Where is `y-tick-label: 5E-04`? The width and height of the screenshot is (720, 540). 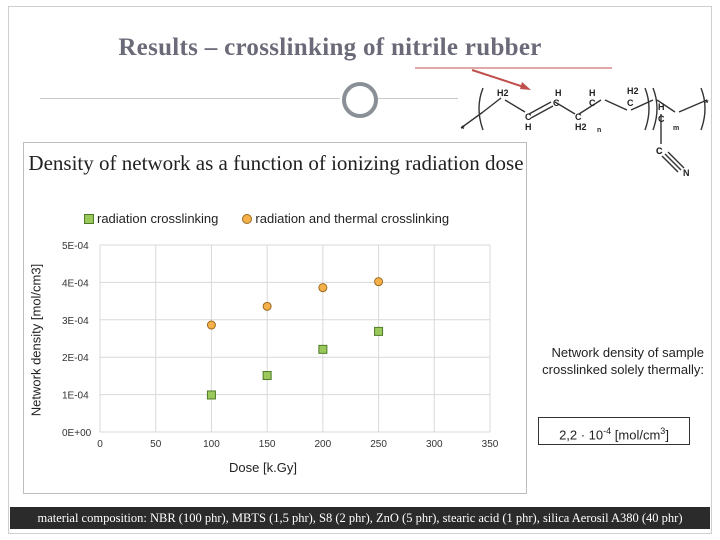
y-tick-label: 5E-04 is located at coordinates (75, 246).